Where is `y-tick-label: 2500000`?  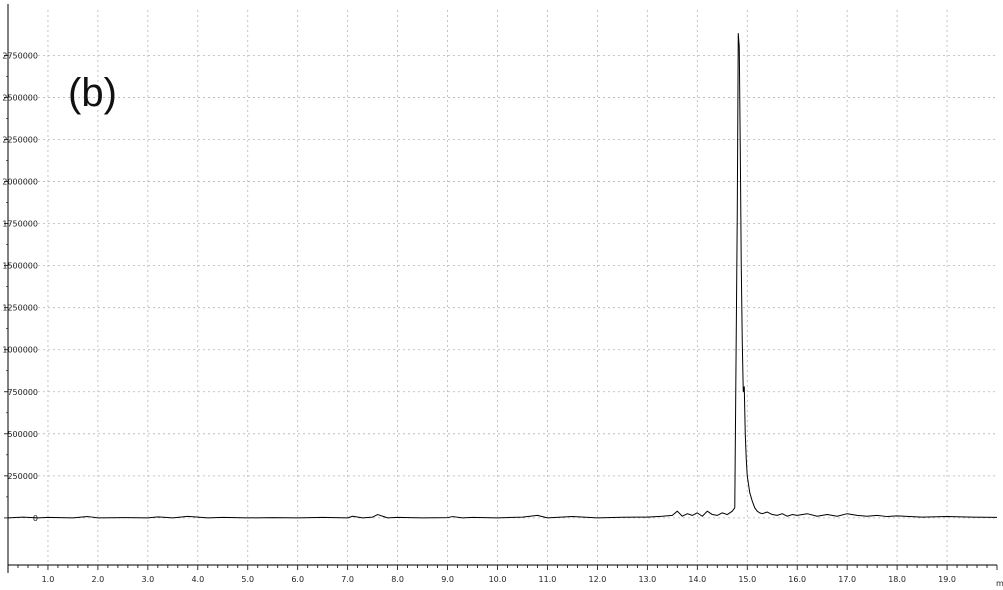
y-tick-label: 2500000 is located at coordinates (20, 97).